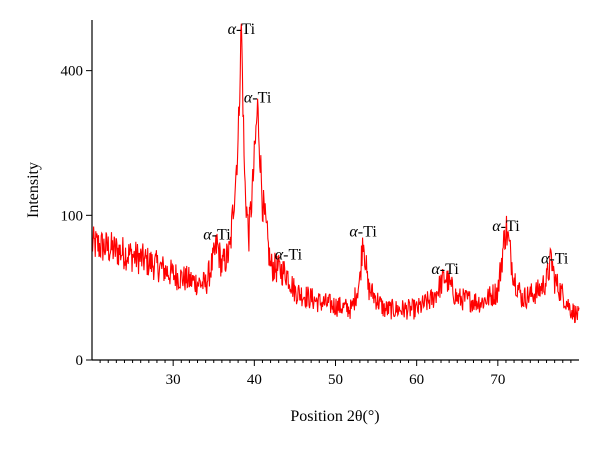 The height and width of the screenshot is (450, 600). Describe the element at coordinates (416, 380) in the screenshot. I see `x-tick-label: 60` at that location.